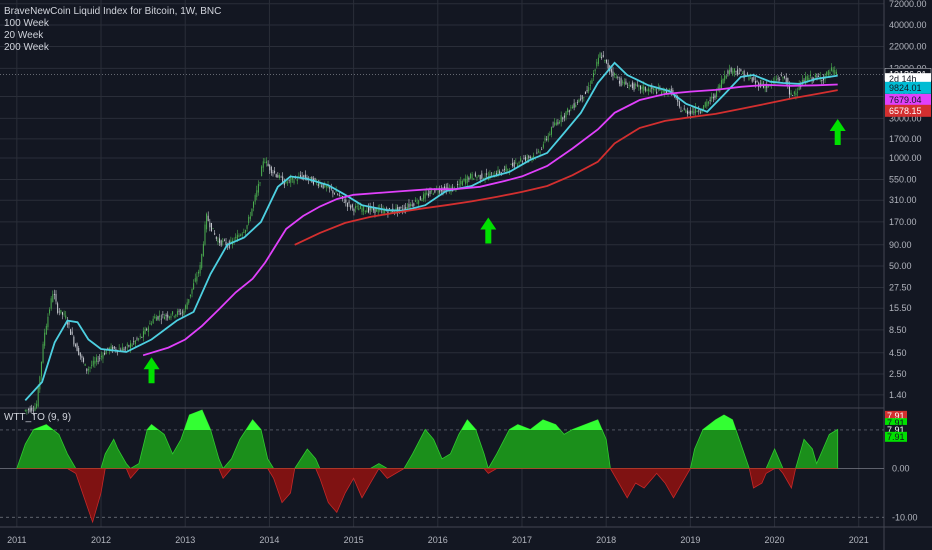 Image resolution: width=932 pixels, height=550 pixels. What do you see at coordinates (606, 540) in the screenshot?
I see `x-tick-label: 2018` at bounding box center [606, 540].